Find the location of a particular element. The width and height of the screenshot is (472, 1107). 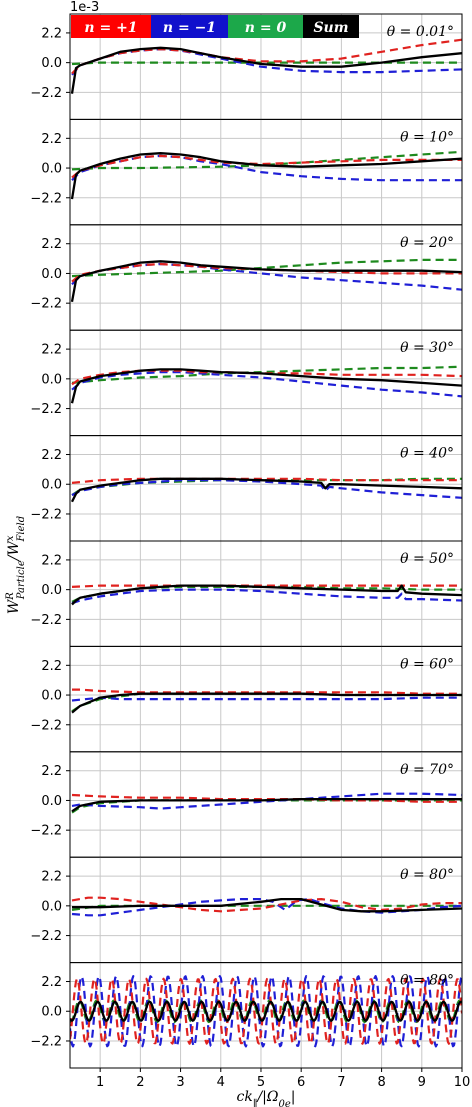

panel-2: 2.2 0.0 −2.2 θ = 20° is located at coordinates (246, 277).